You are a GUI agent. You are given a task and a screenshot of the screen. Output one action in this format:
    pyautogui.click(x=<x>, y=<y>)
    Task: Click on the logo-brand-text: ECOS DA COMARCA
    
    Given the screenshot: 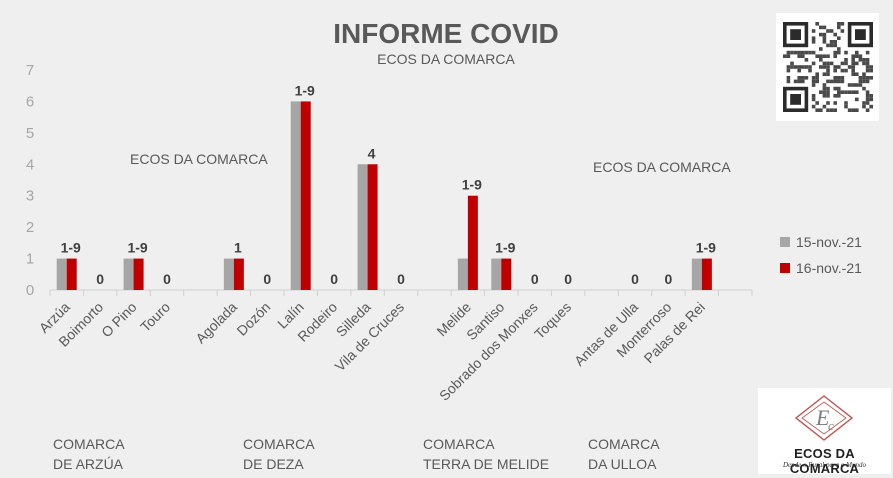 What is the action you would take?
    pyautogui.click(x=824, y=461)
    